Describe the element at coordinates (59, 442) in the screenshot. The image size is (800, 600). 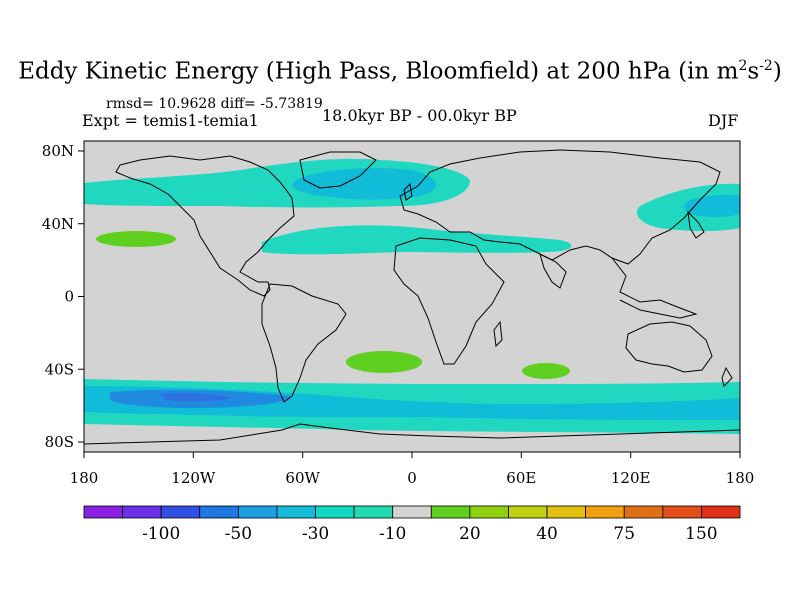
I see `lat-tick-label: 80S` at that location.